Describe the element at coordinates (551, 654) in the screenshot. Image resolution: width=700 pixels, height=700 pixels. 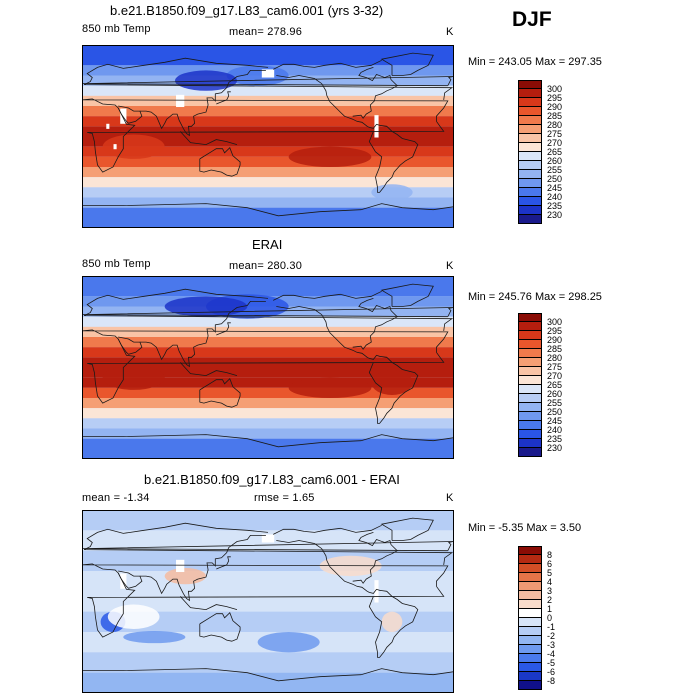
I see `colorbar-tick-label: -4` at that location.